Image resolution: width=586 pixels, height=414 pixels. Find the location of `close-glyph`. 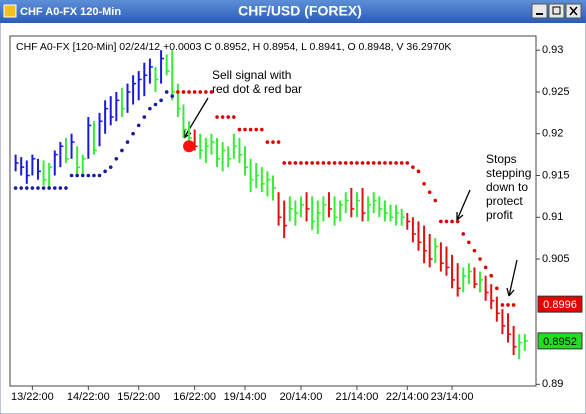

close-glyph is located at coordinates (573, 11).